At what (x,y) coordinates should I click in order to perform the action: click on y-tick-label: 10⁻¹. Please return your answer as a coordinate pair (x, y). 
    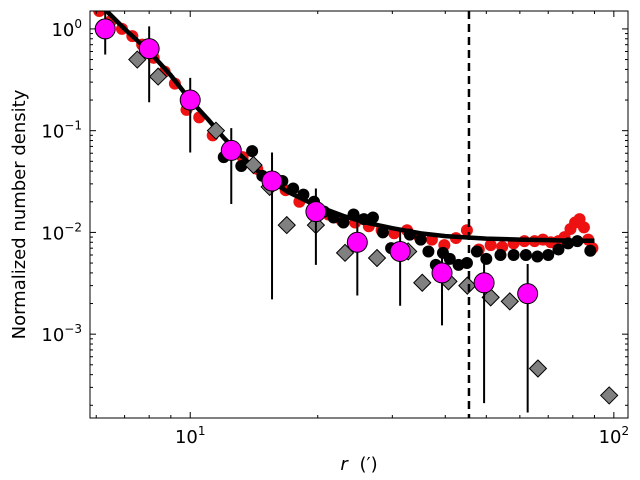
    Looking at the image, I should click on (61, 131).